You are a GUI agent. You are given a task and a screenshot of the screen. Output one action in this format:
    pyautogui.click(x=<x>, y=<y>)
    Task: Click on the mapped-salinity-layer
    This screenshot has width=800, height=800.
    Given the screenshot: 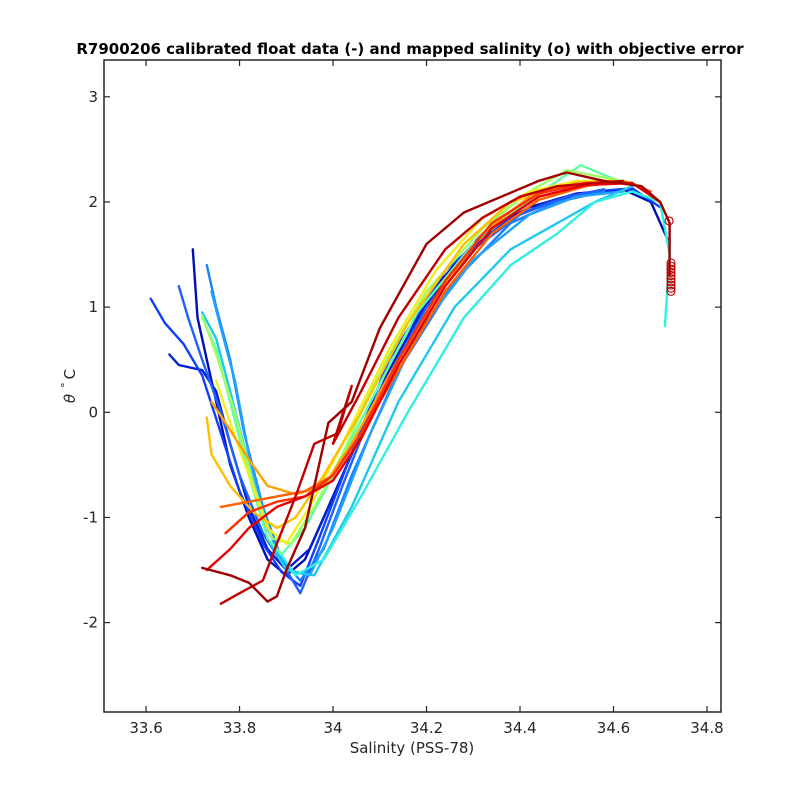 What is the action you would take?
    pyautogui.click(x=670, y=256)
    